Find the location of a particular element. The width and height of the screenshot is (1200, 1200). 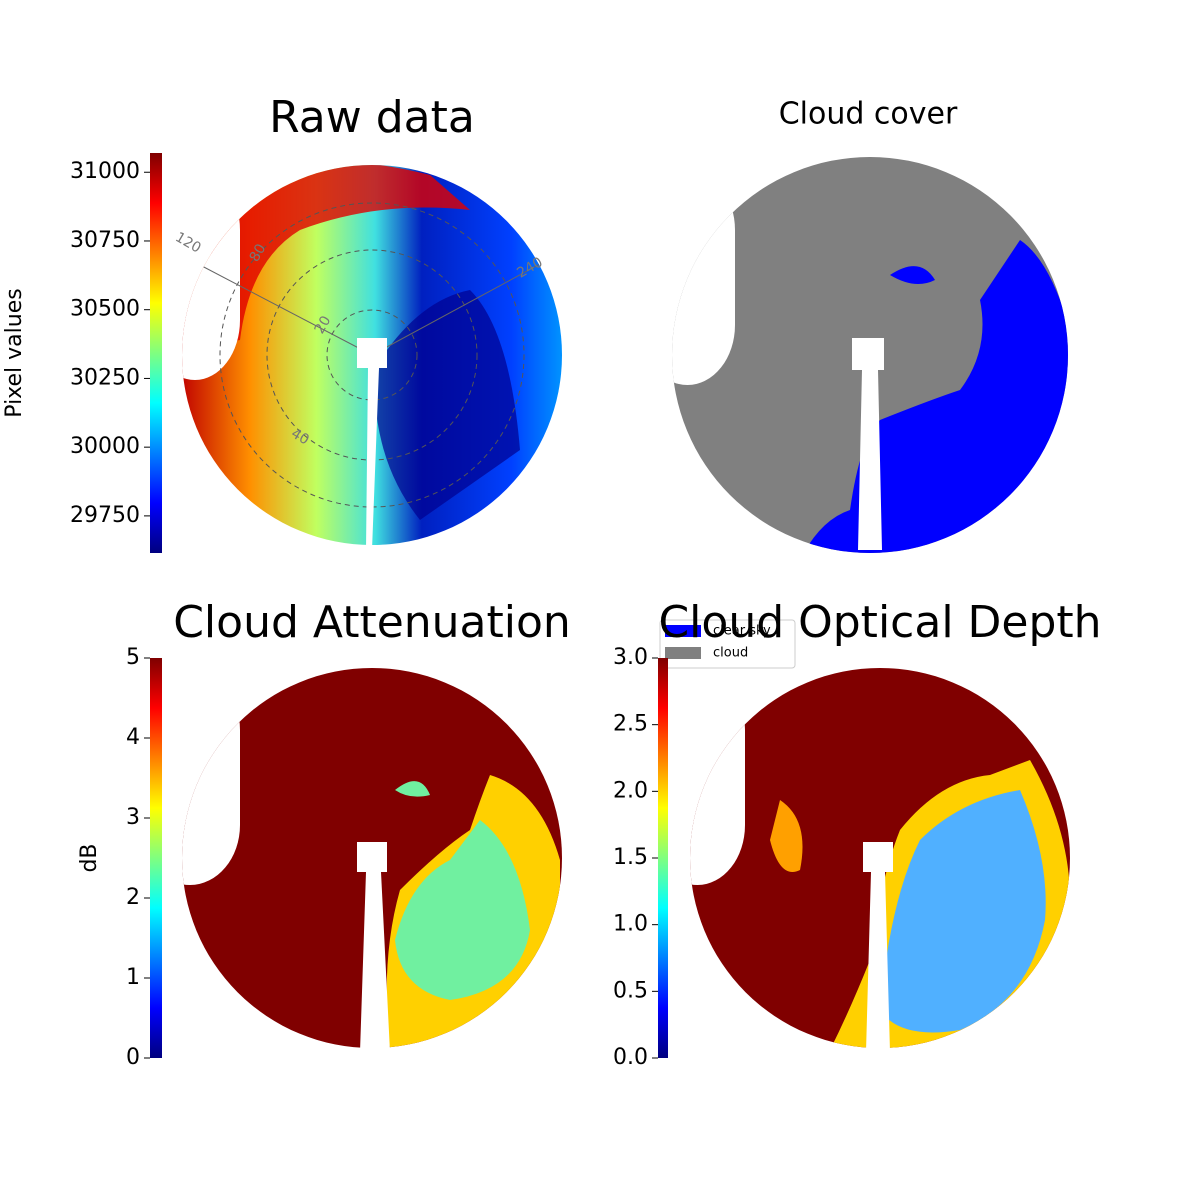

tick-label: 1.0 is located at coordinates (630, 924).